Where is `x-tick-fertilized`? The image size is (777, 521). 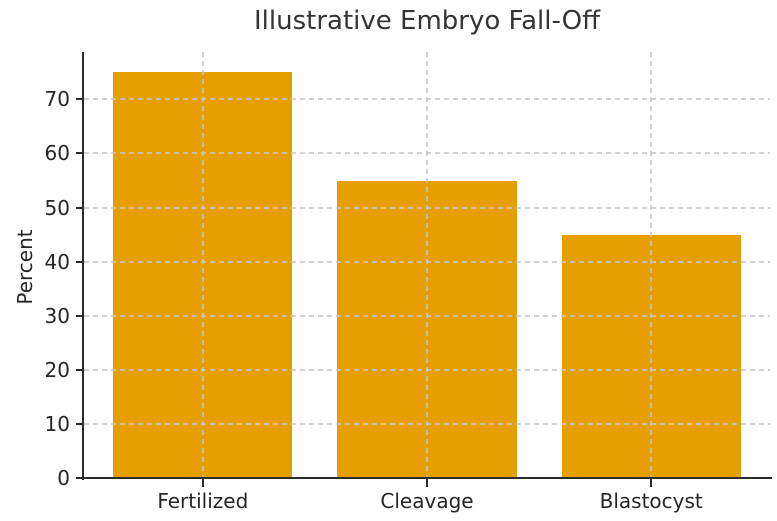 x-tick-fertilized is located at coordinates (202, 483).